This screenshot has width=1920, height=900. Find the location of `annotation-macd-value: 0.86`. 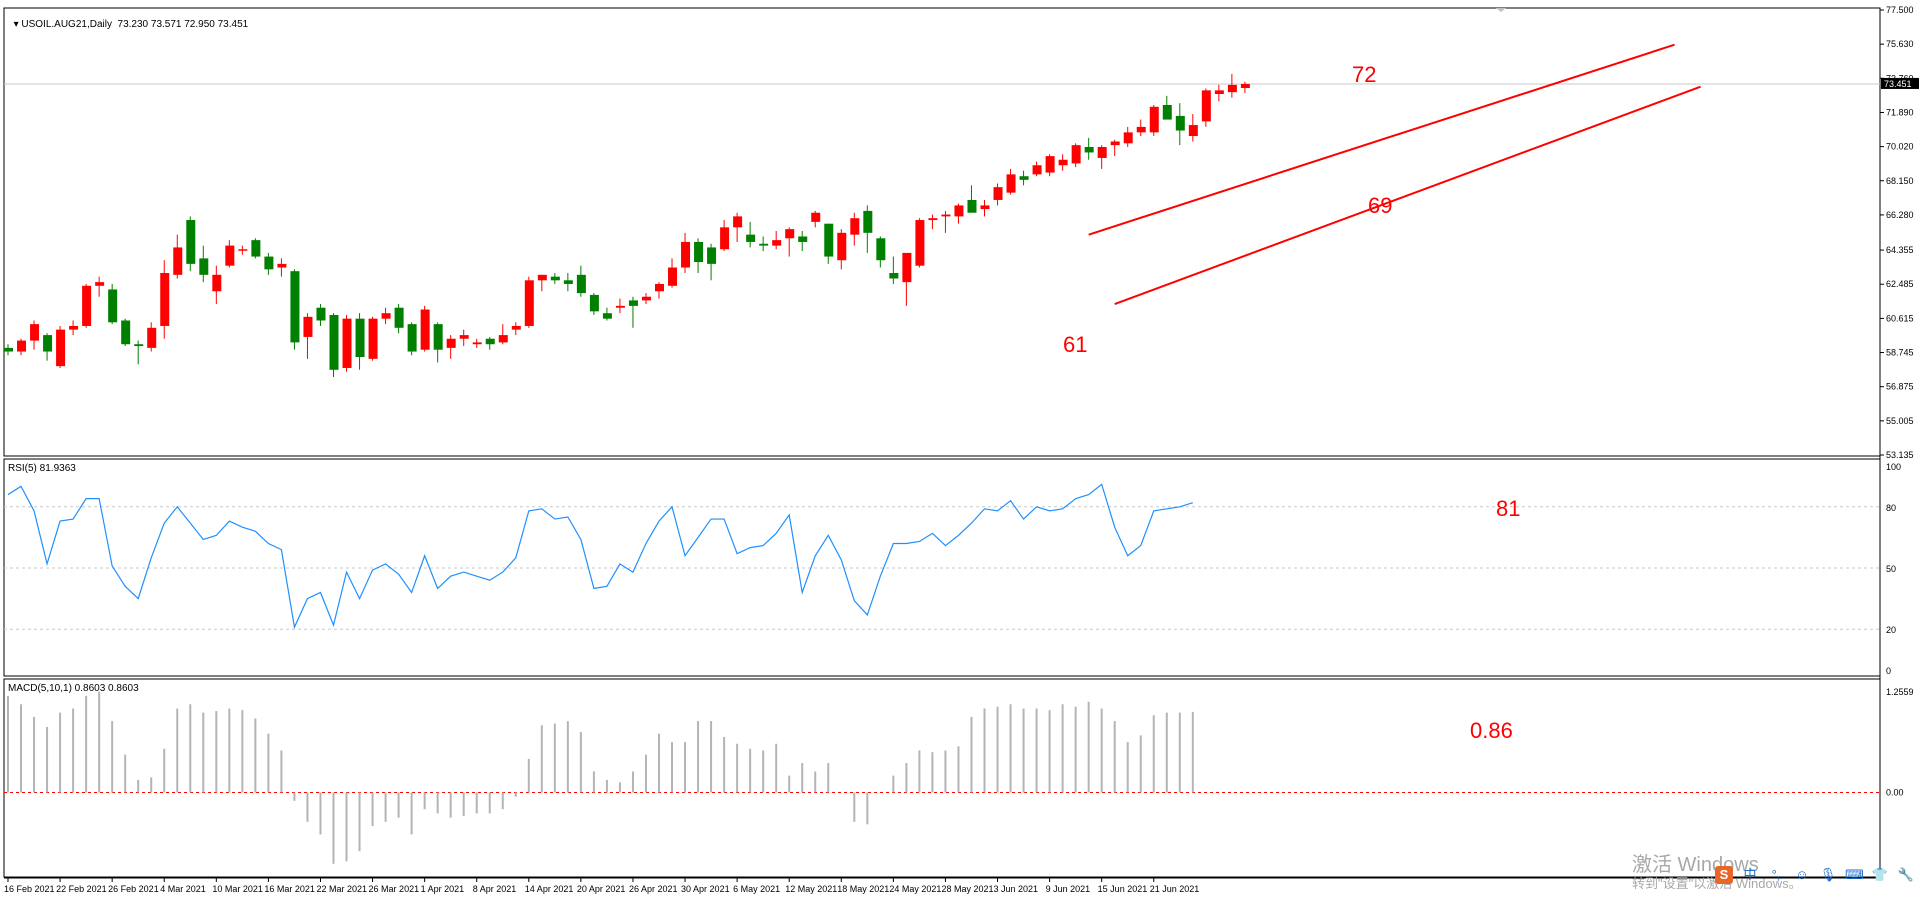

annotation-macd-value: 0.86 is located at coordinates (1491, 730).